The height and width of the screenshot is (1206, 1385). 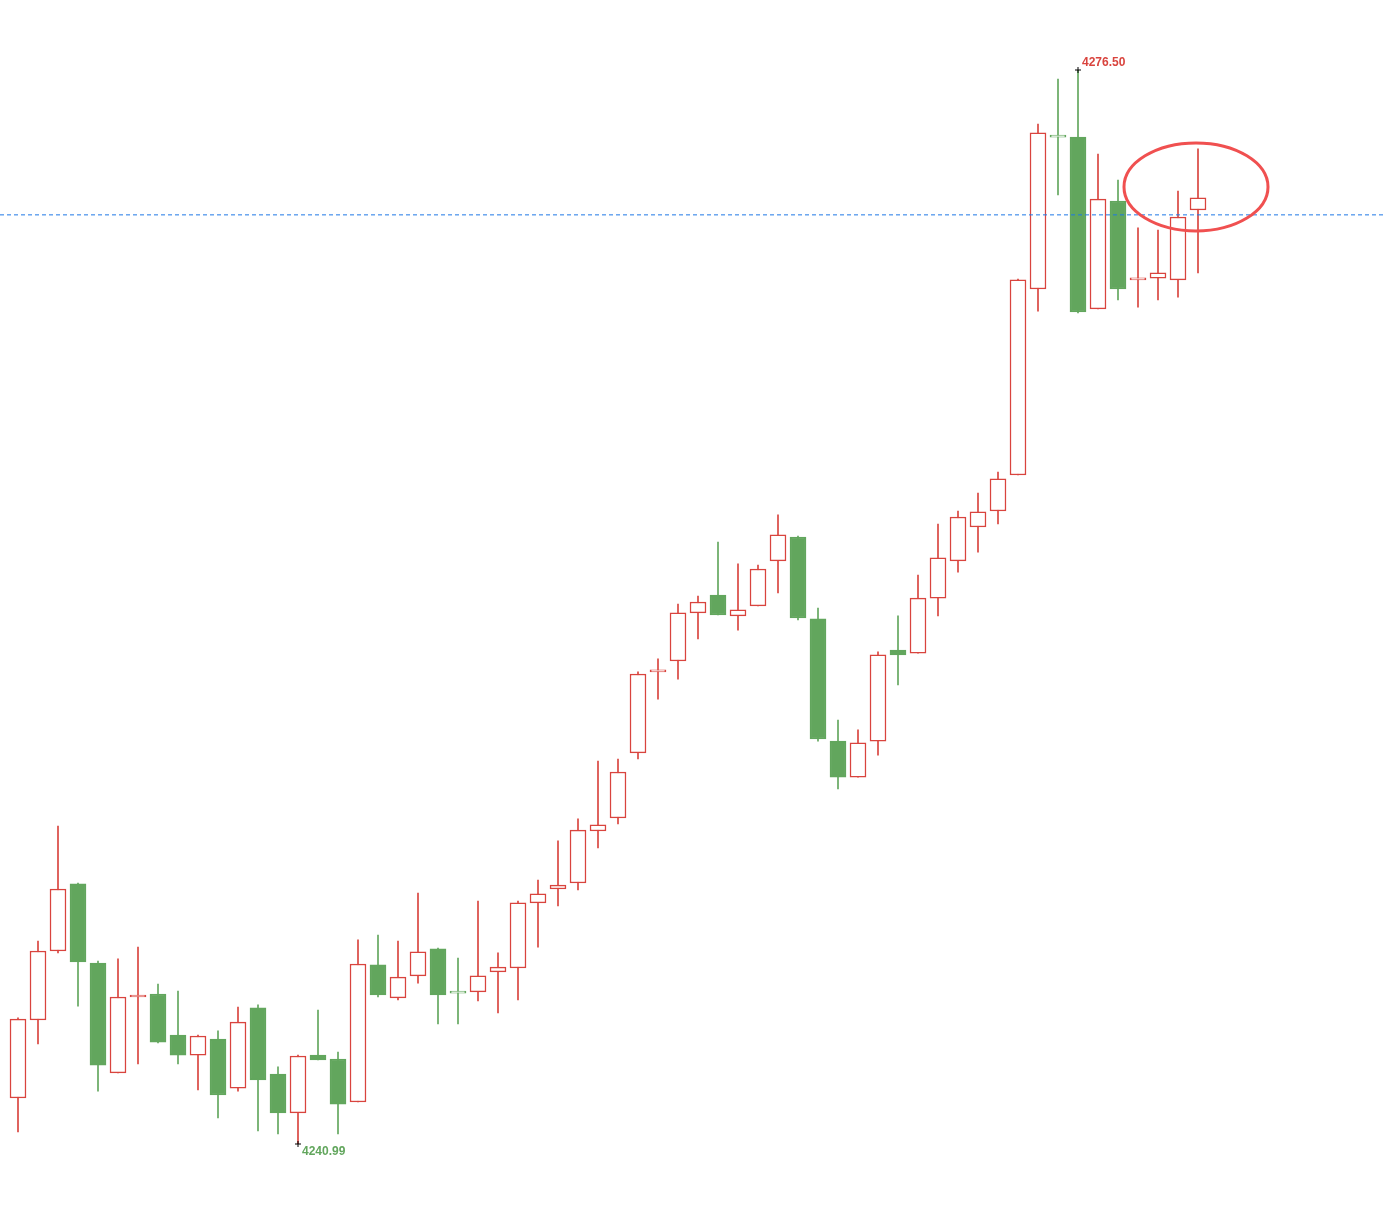 I want to click on text: 4276.50, so click(x=1104, y=62).